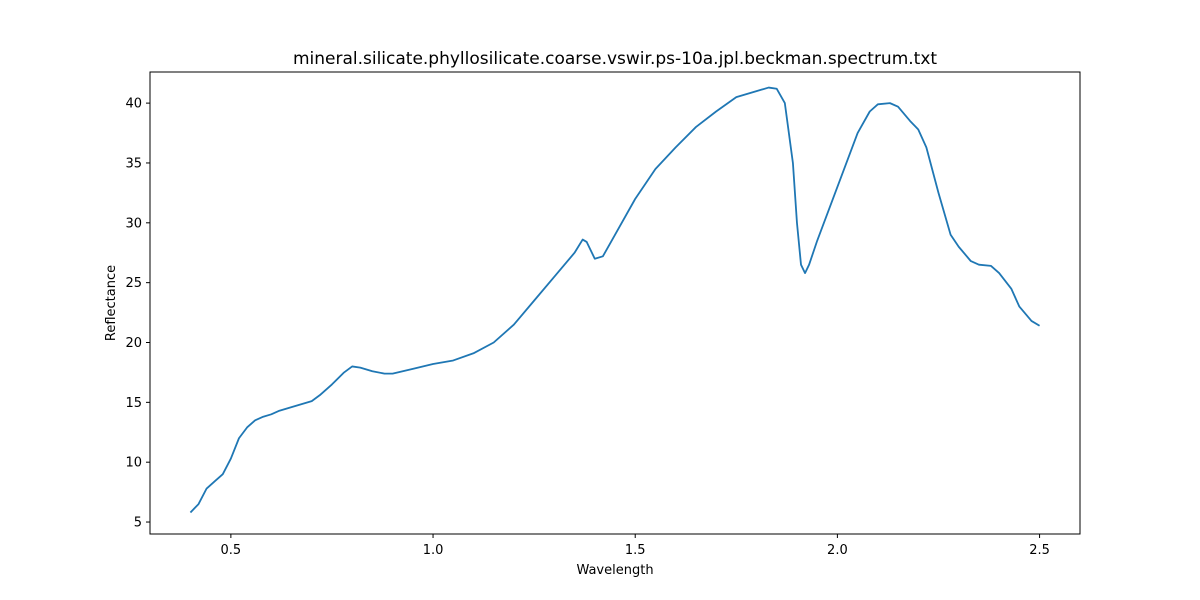 This screenshot has width=1200, height=600. I want to click on y-tick-label: 5, so click(138, 523).